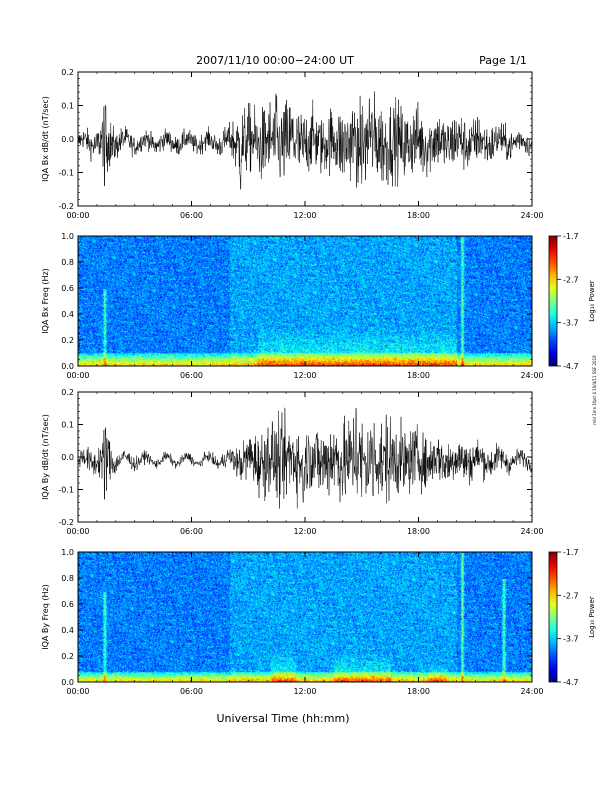 The image size is (612, 792). Describe the element at coordinates (45, 617) in the screenshot. I see `y-axis-label: IQA By Freq (Hz)` at that location.